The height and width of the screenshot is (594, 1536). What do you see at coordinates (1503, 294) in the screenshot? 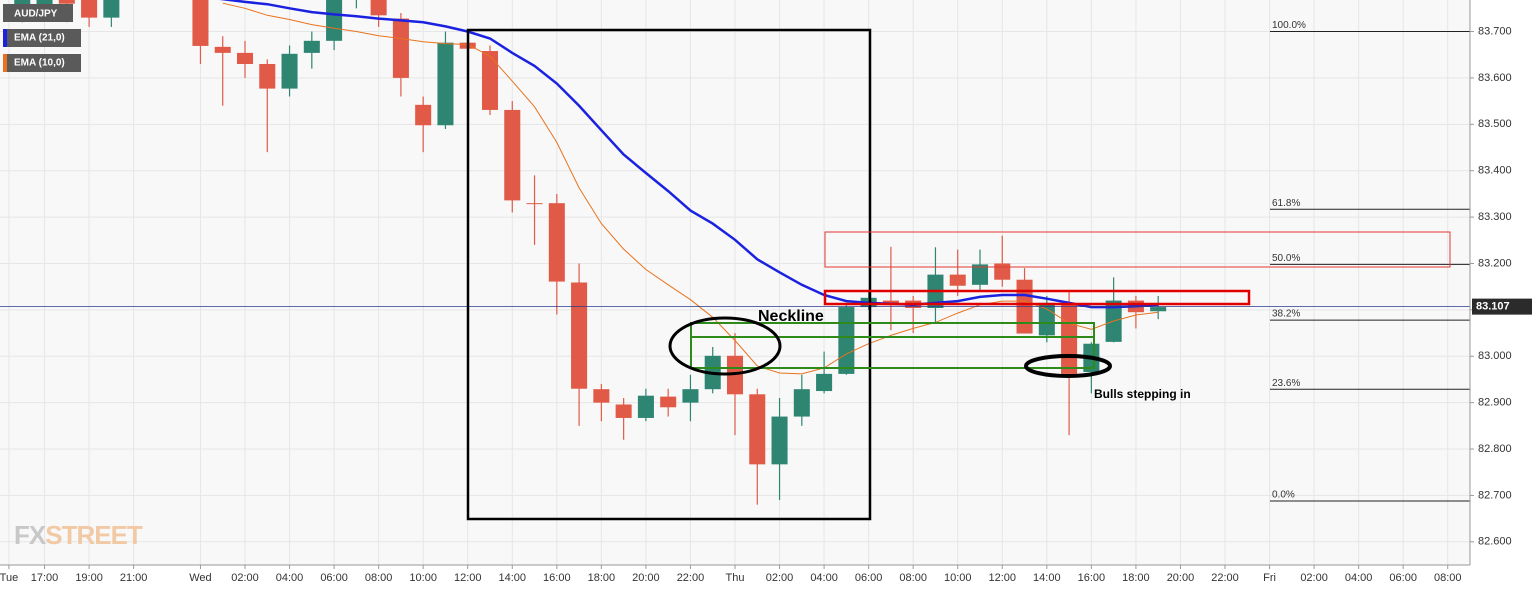
I see `price-axis` at bounding box center [1503, 294].